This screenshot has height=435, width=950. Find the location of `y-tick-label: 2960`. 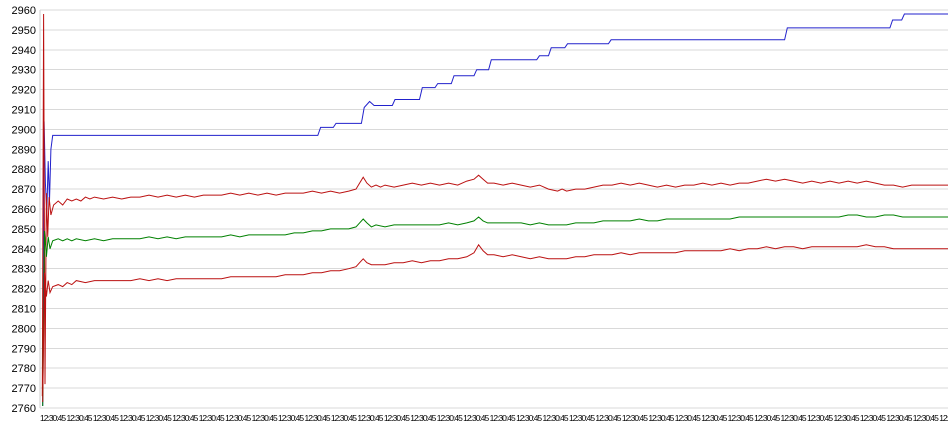

y-tick-label: 2960 is located at coordinates (24, 11).